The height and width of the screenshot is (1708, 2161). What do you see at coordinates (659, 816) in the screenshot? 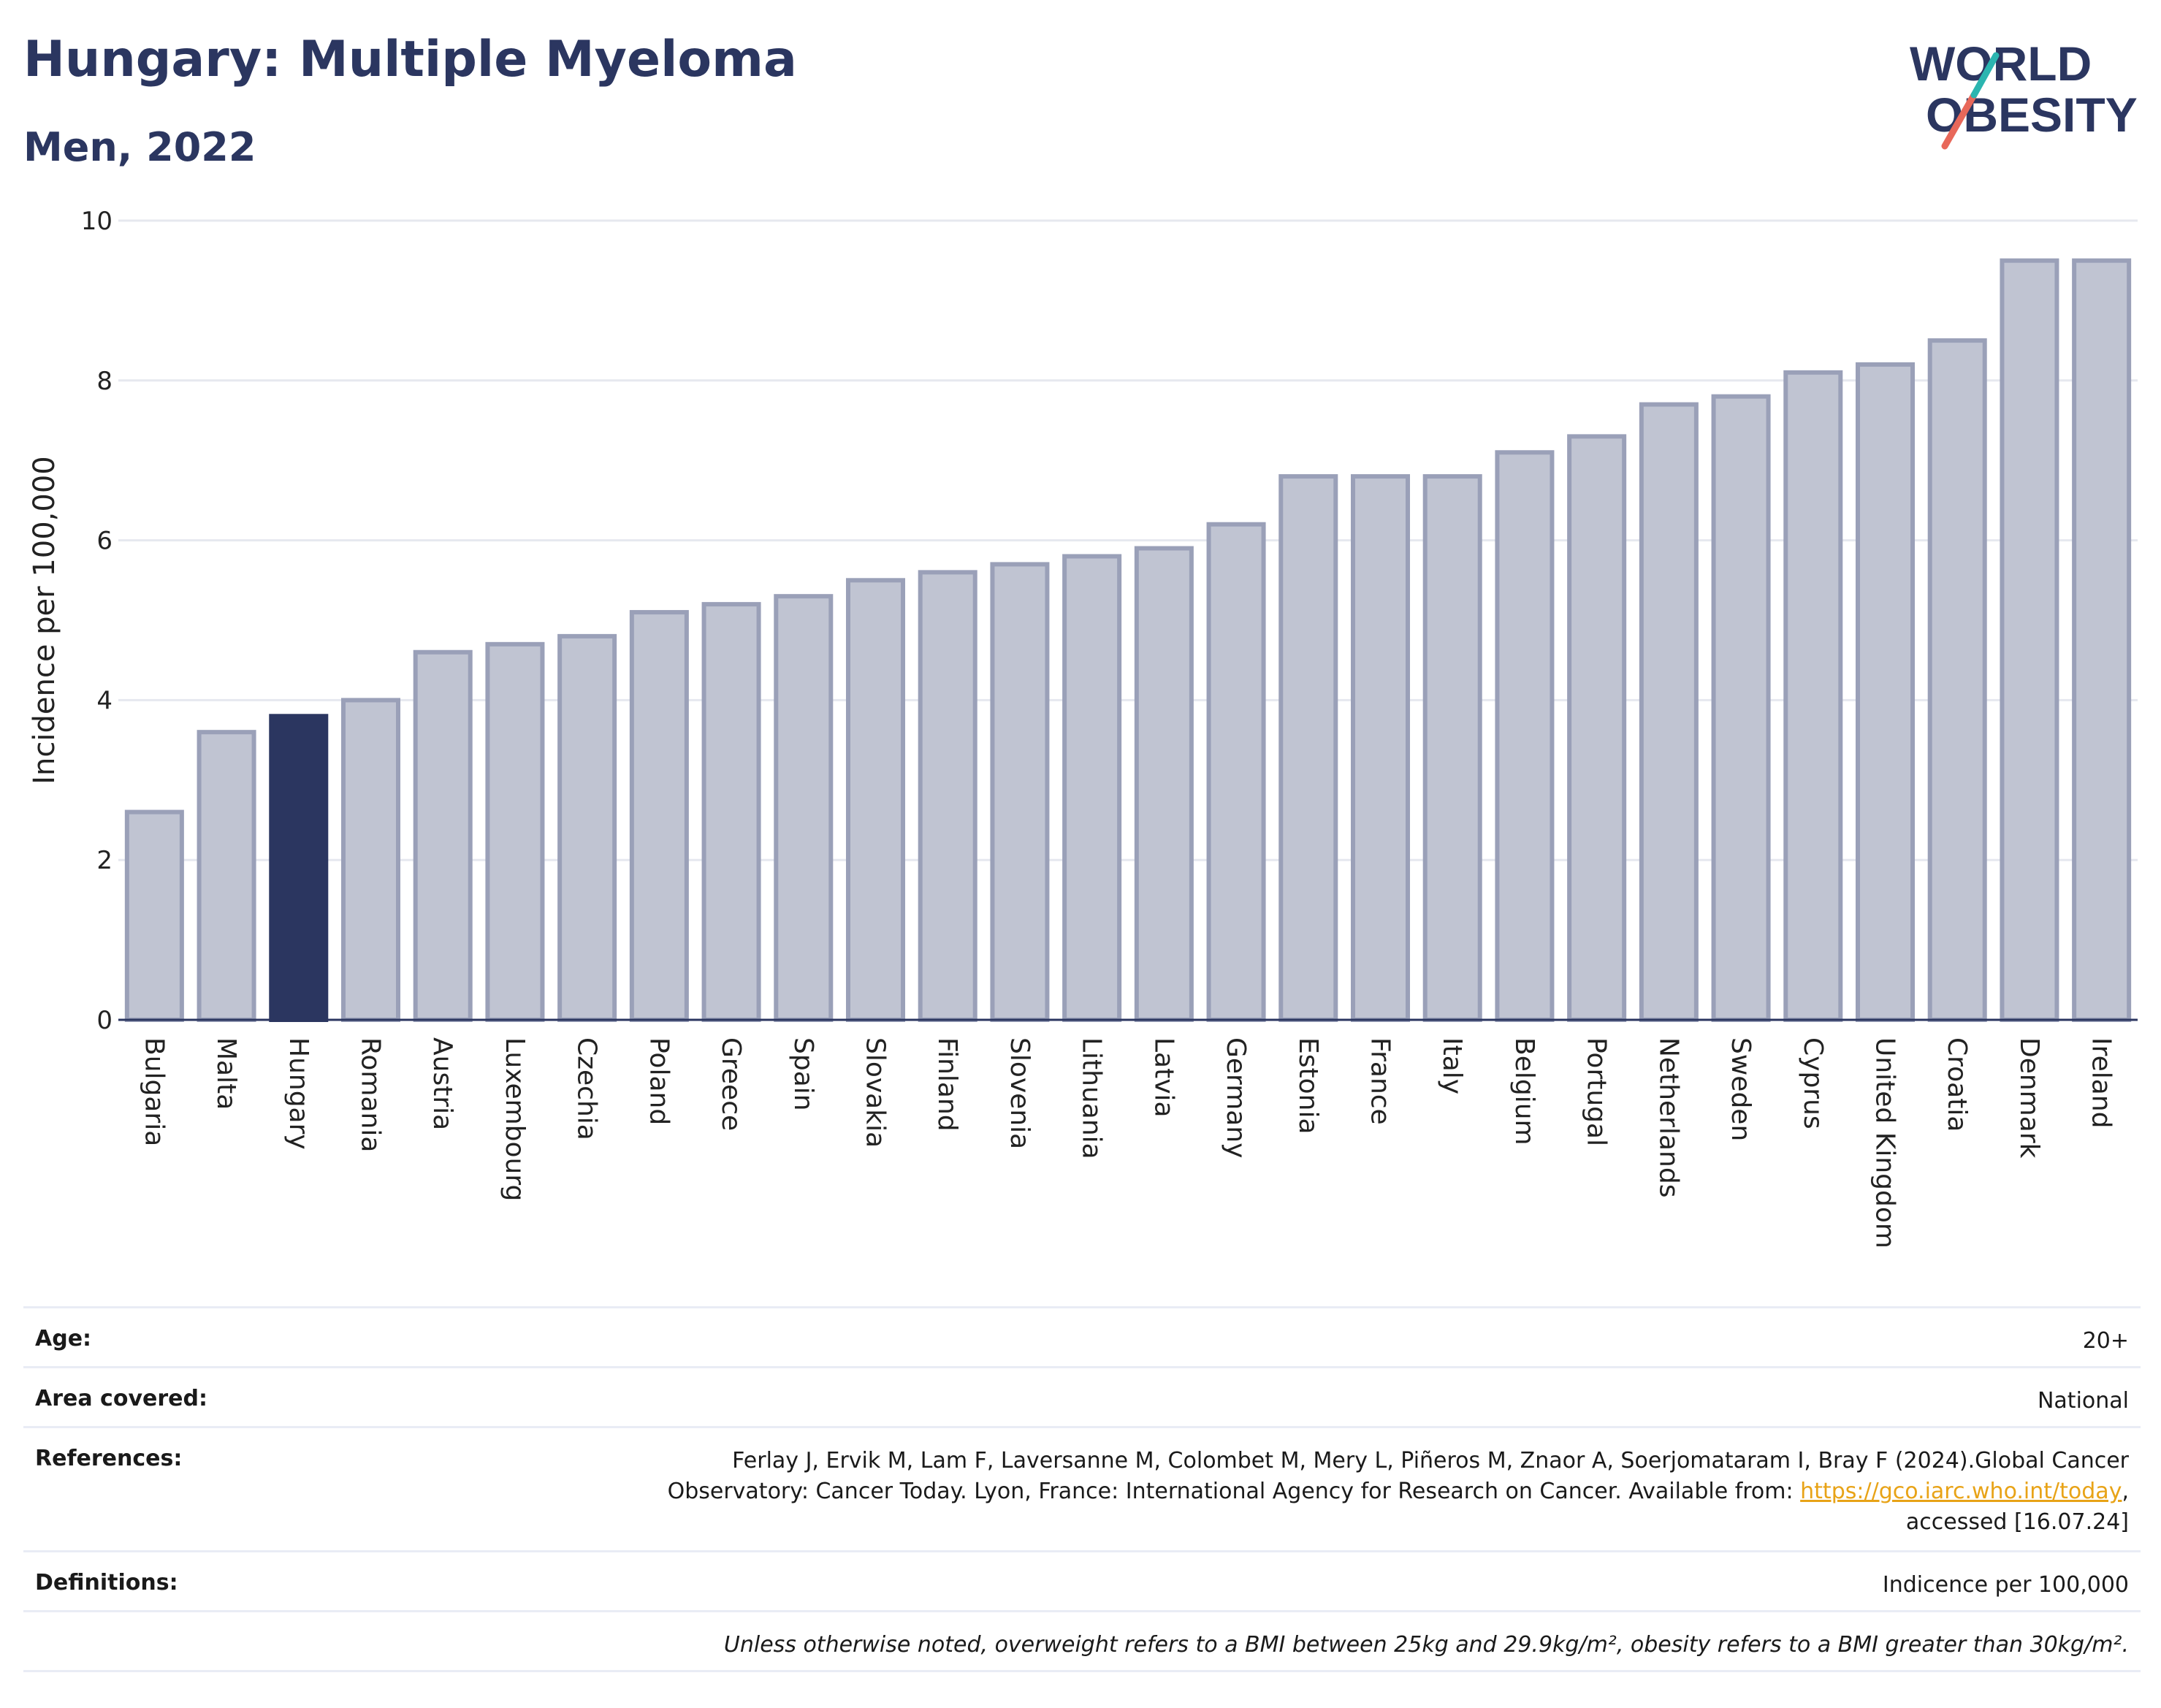
I see `bar-poland` at bounding box center [659, 816].